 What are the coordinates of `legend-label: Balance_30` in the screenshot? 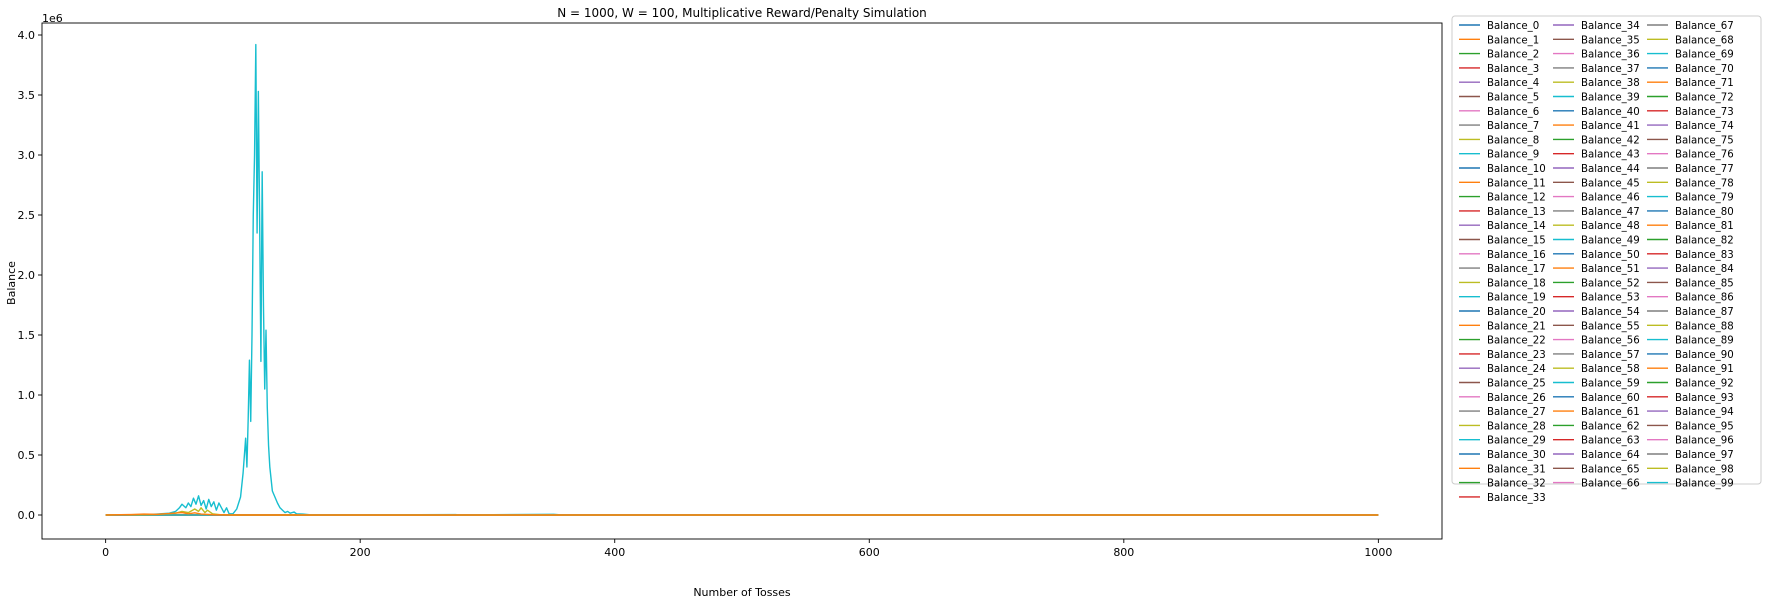 It's located at (1516, 455).